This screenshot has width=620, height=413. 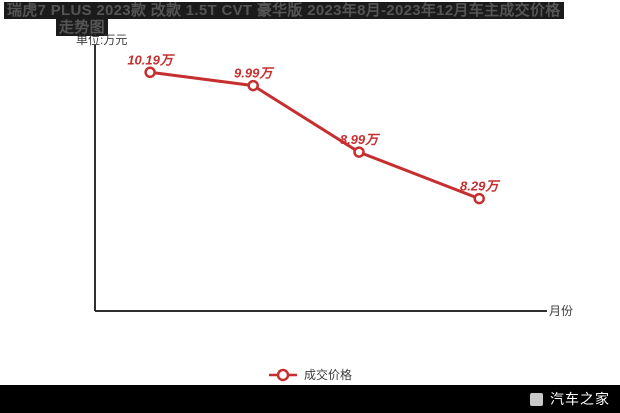 I want to click on data-point-label: 9.99万, so click(x=254, y=73).